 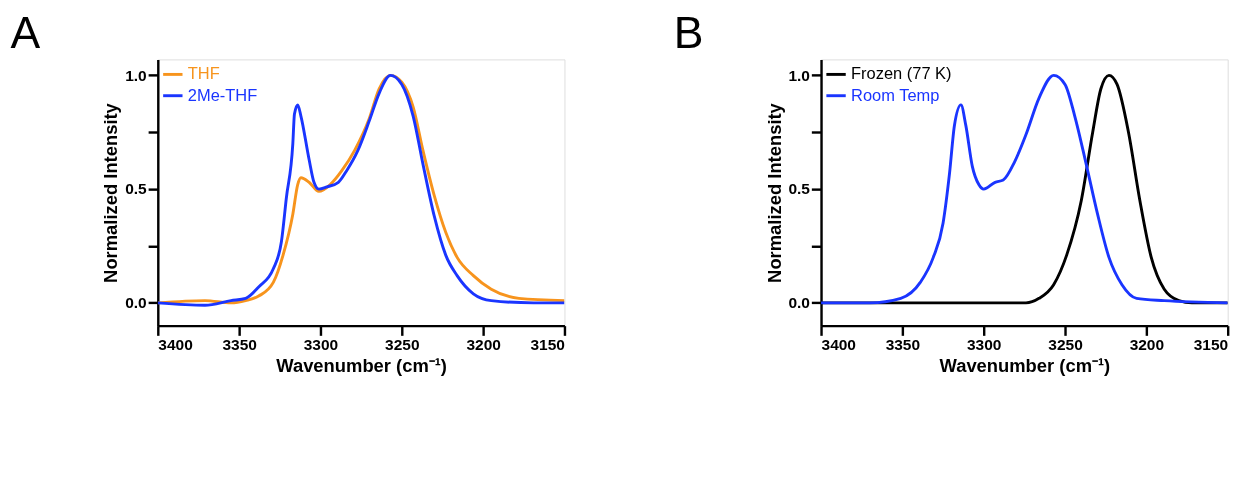 What do you see at coordinates (688, 32) in the screenshot?
I see `chart-title: B` at bounding box center [688, 32].